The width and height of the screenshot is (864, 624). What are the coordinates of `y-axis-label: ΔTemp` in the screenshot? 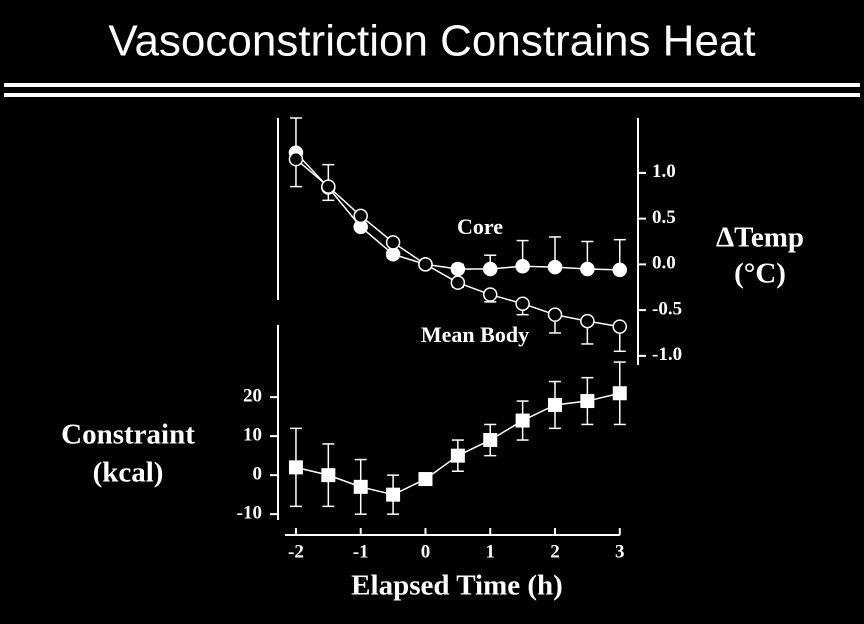 It's located at (760, 238).